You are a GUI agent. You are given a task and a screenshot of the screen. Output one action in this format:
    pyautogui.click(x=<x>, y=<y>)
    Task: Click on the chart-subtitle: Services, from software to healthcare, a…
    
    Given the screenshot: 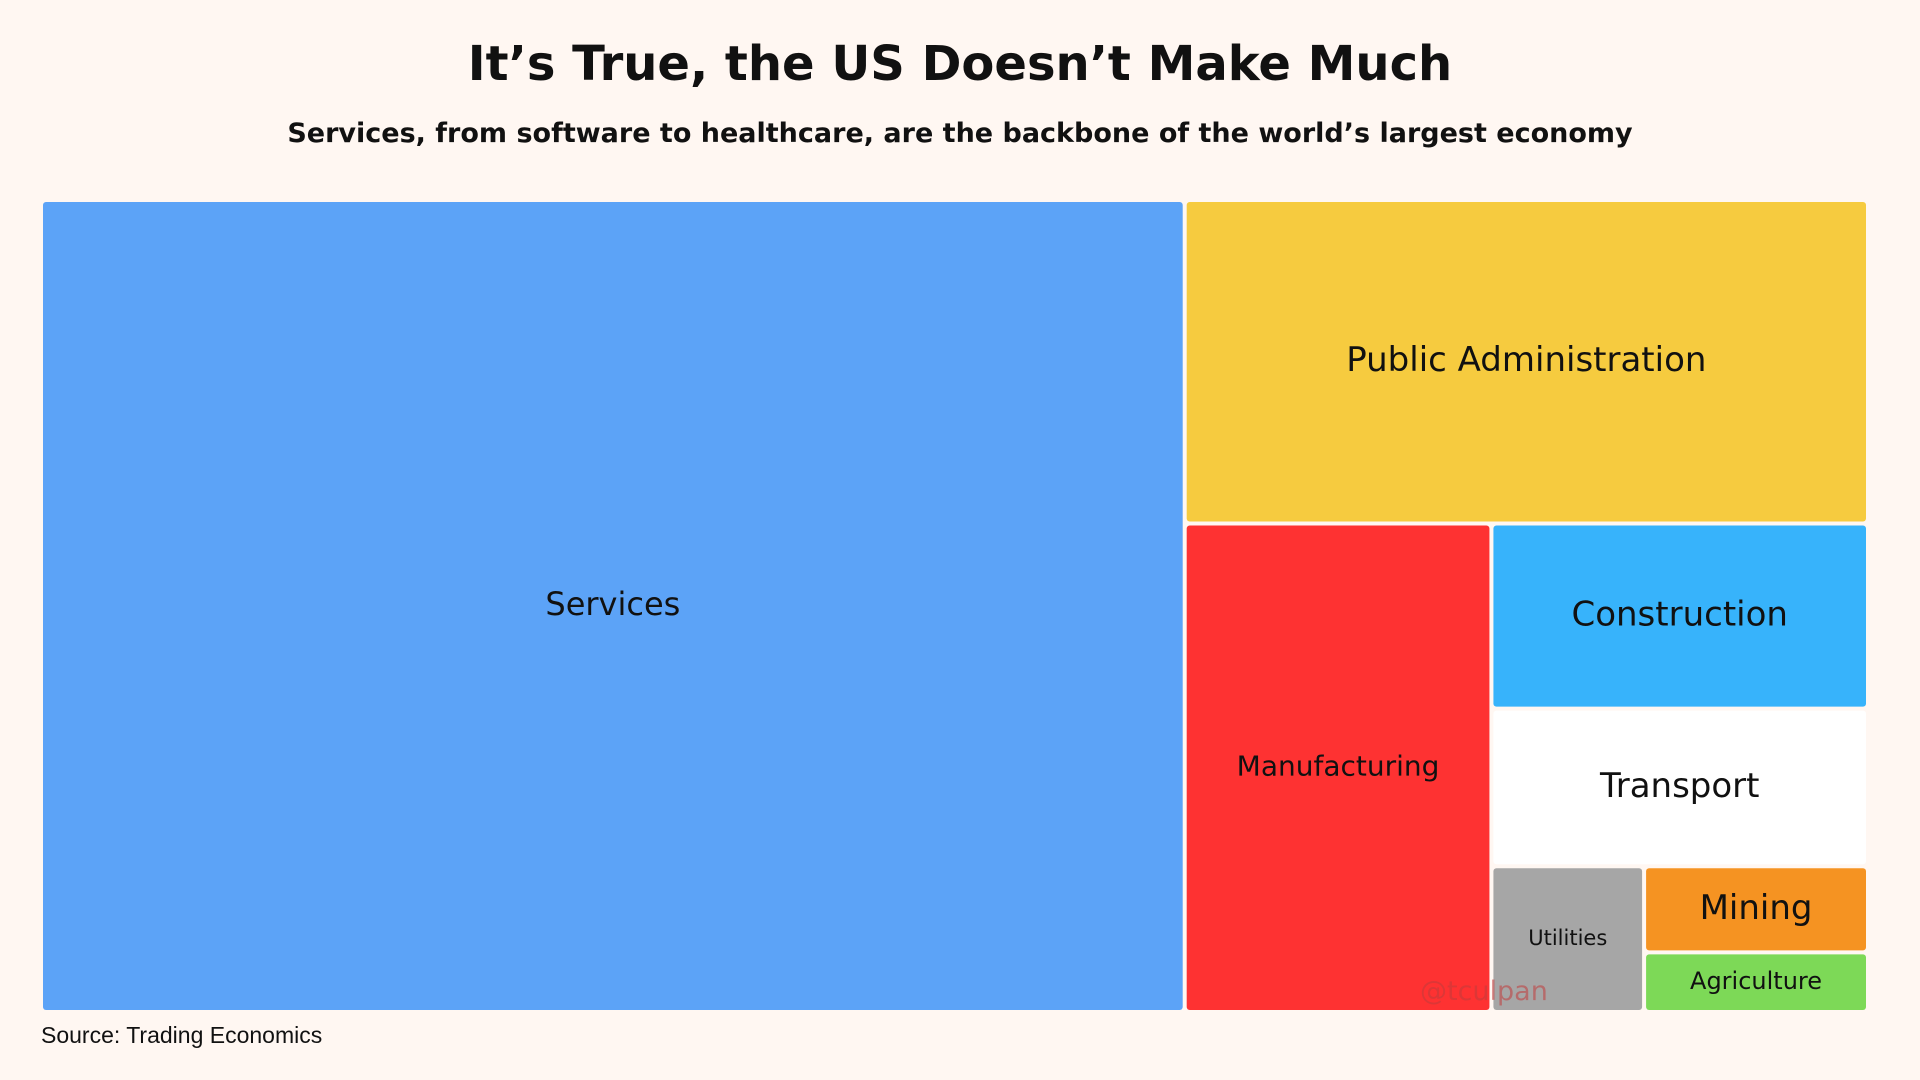 What is the action you would take?
    pyautogui.click(x=960, y=133)
    